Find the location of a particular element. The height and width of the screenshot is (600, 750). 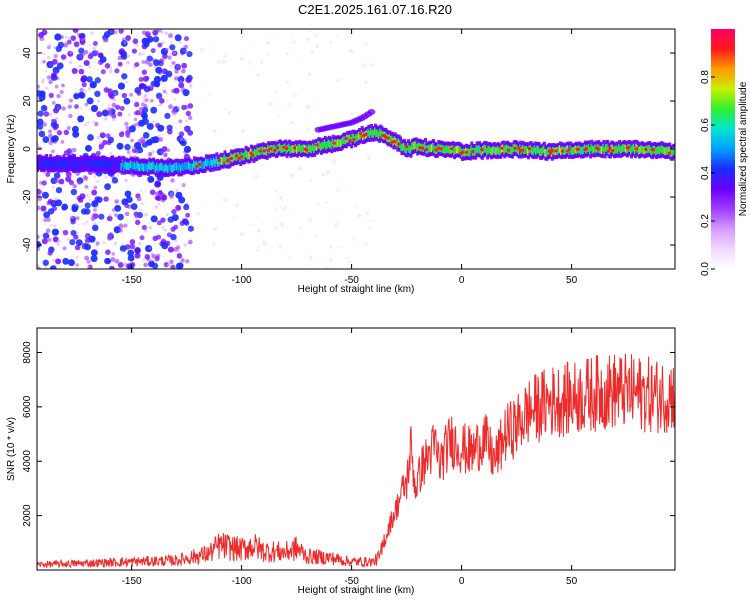

y-tick-label: 2000 is located at coordinates (27, 515).